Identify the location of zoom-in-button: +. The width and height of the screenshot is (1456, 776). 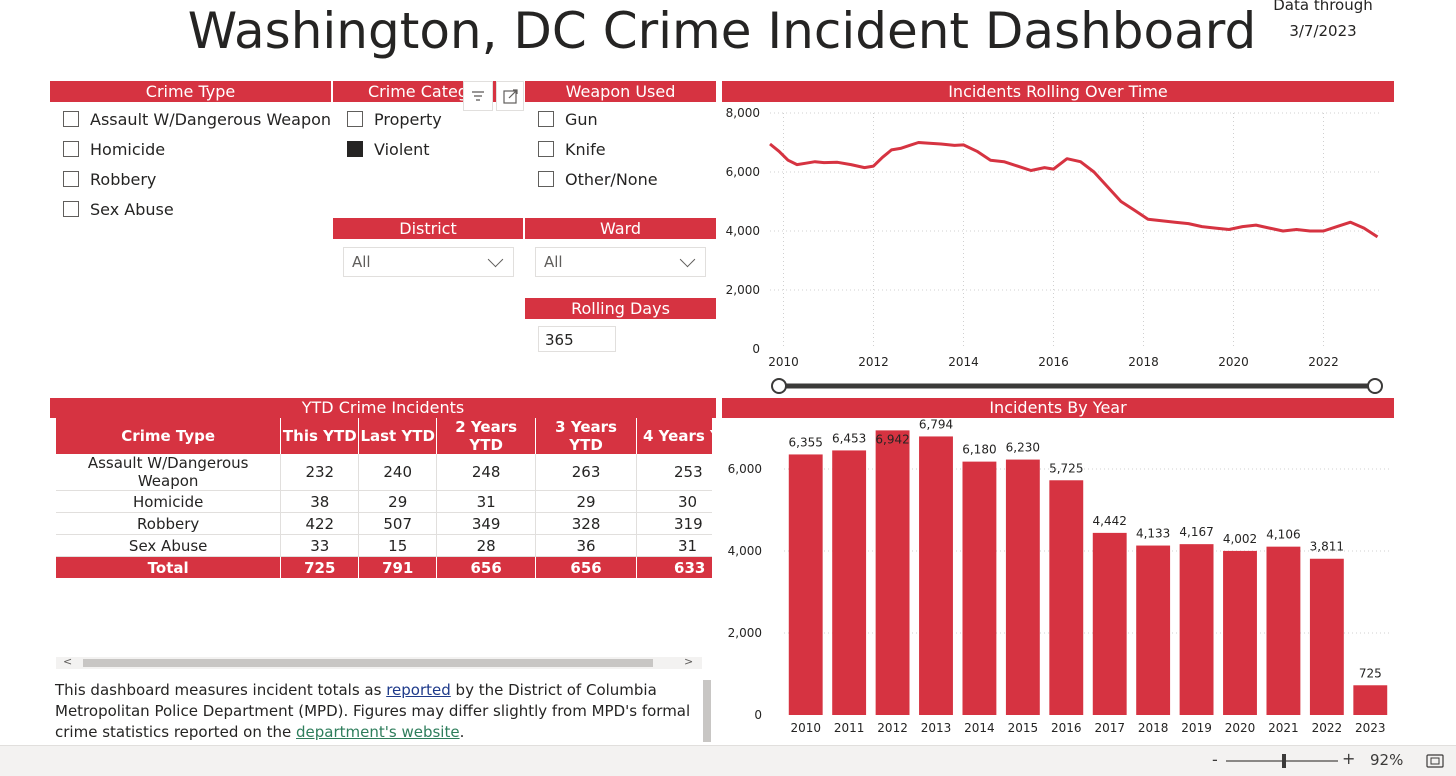
(1349, 758).